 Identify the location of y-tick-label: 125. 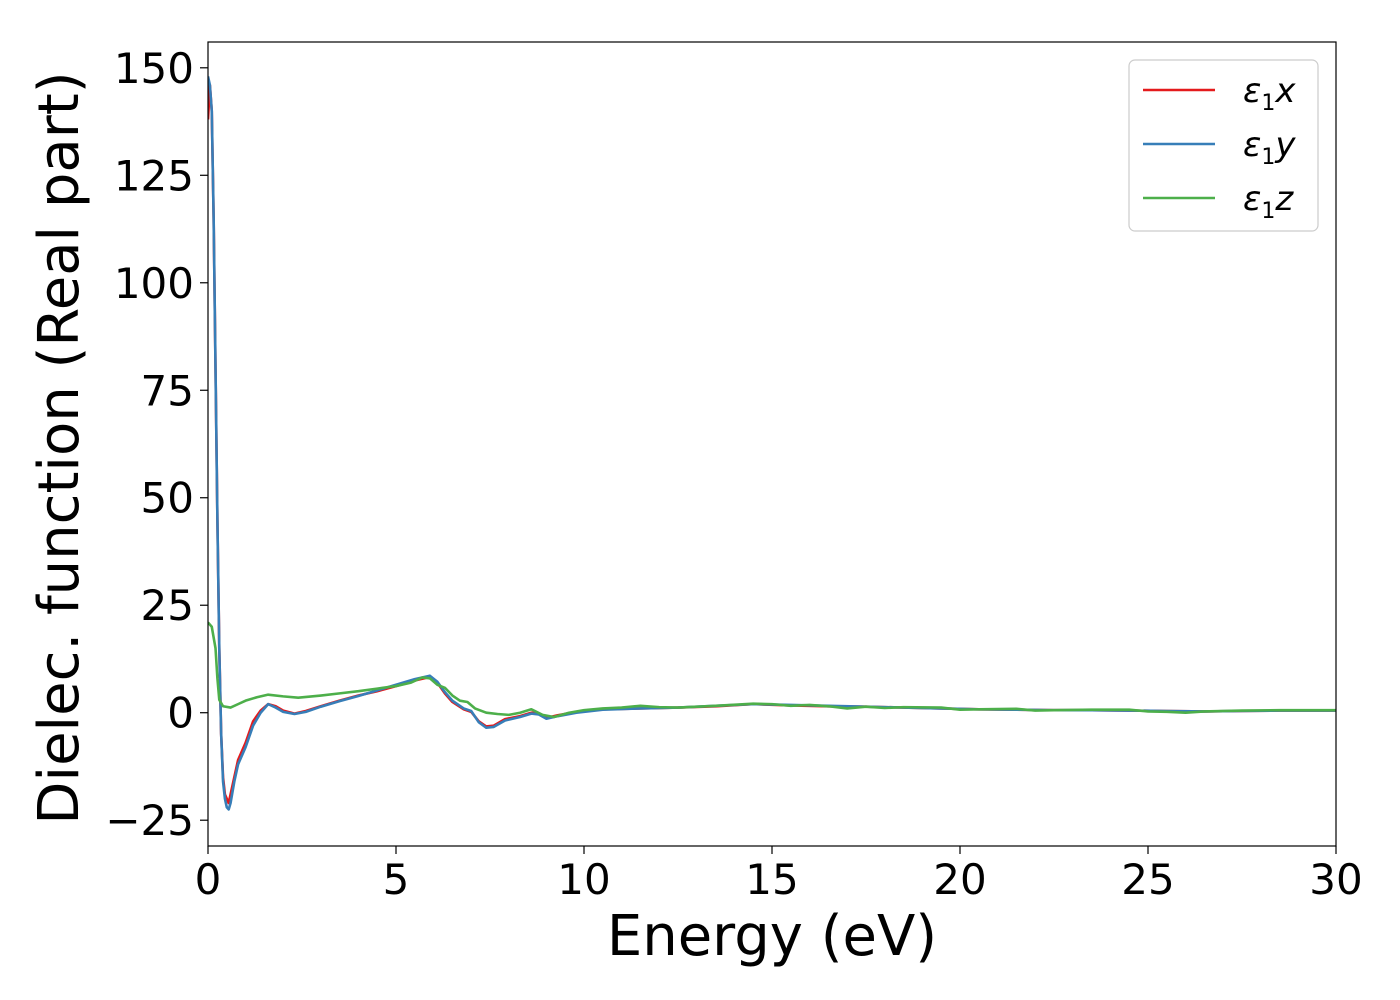
(154, 175).